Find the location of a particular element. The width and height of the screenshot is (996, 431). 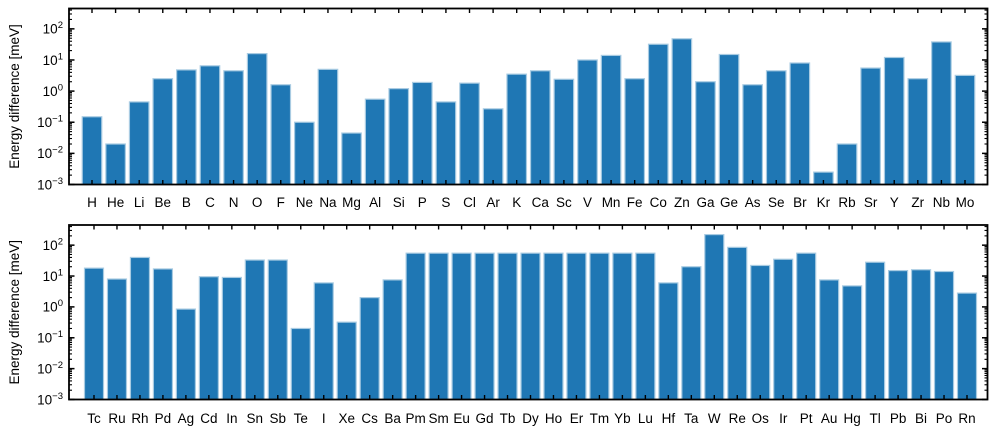

x-tick-label: Rn is located at coordinates (966, 418).